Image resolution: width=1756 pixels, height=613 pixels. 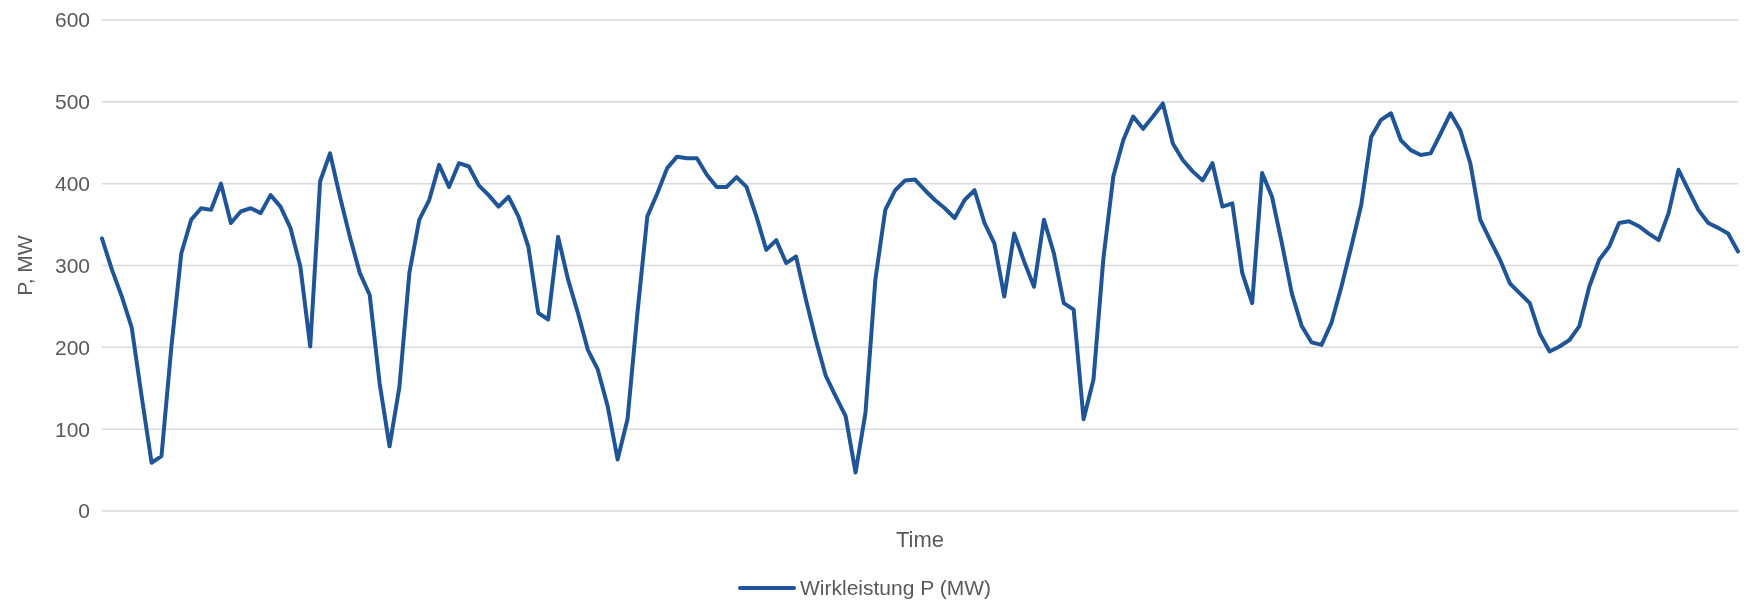 I want to click on x-axis-title: Time, so click(x=920, y=539).